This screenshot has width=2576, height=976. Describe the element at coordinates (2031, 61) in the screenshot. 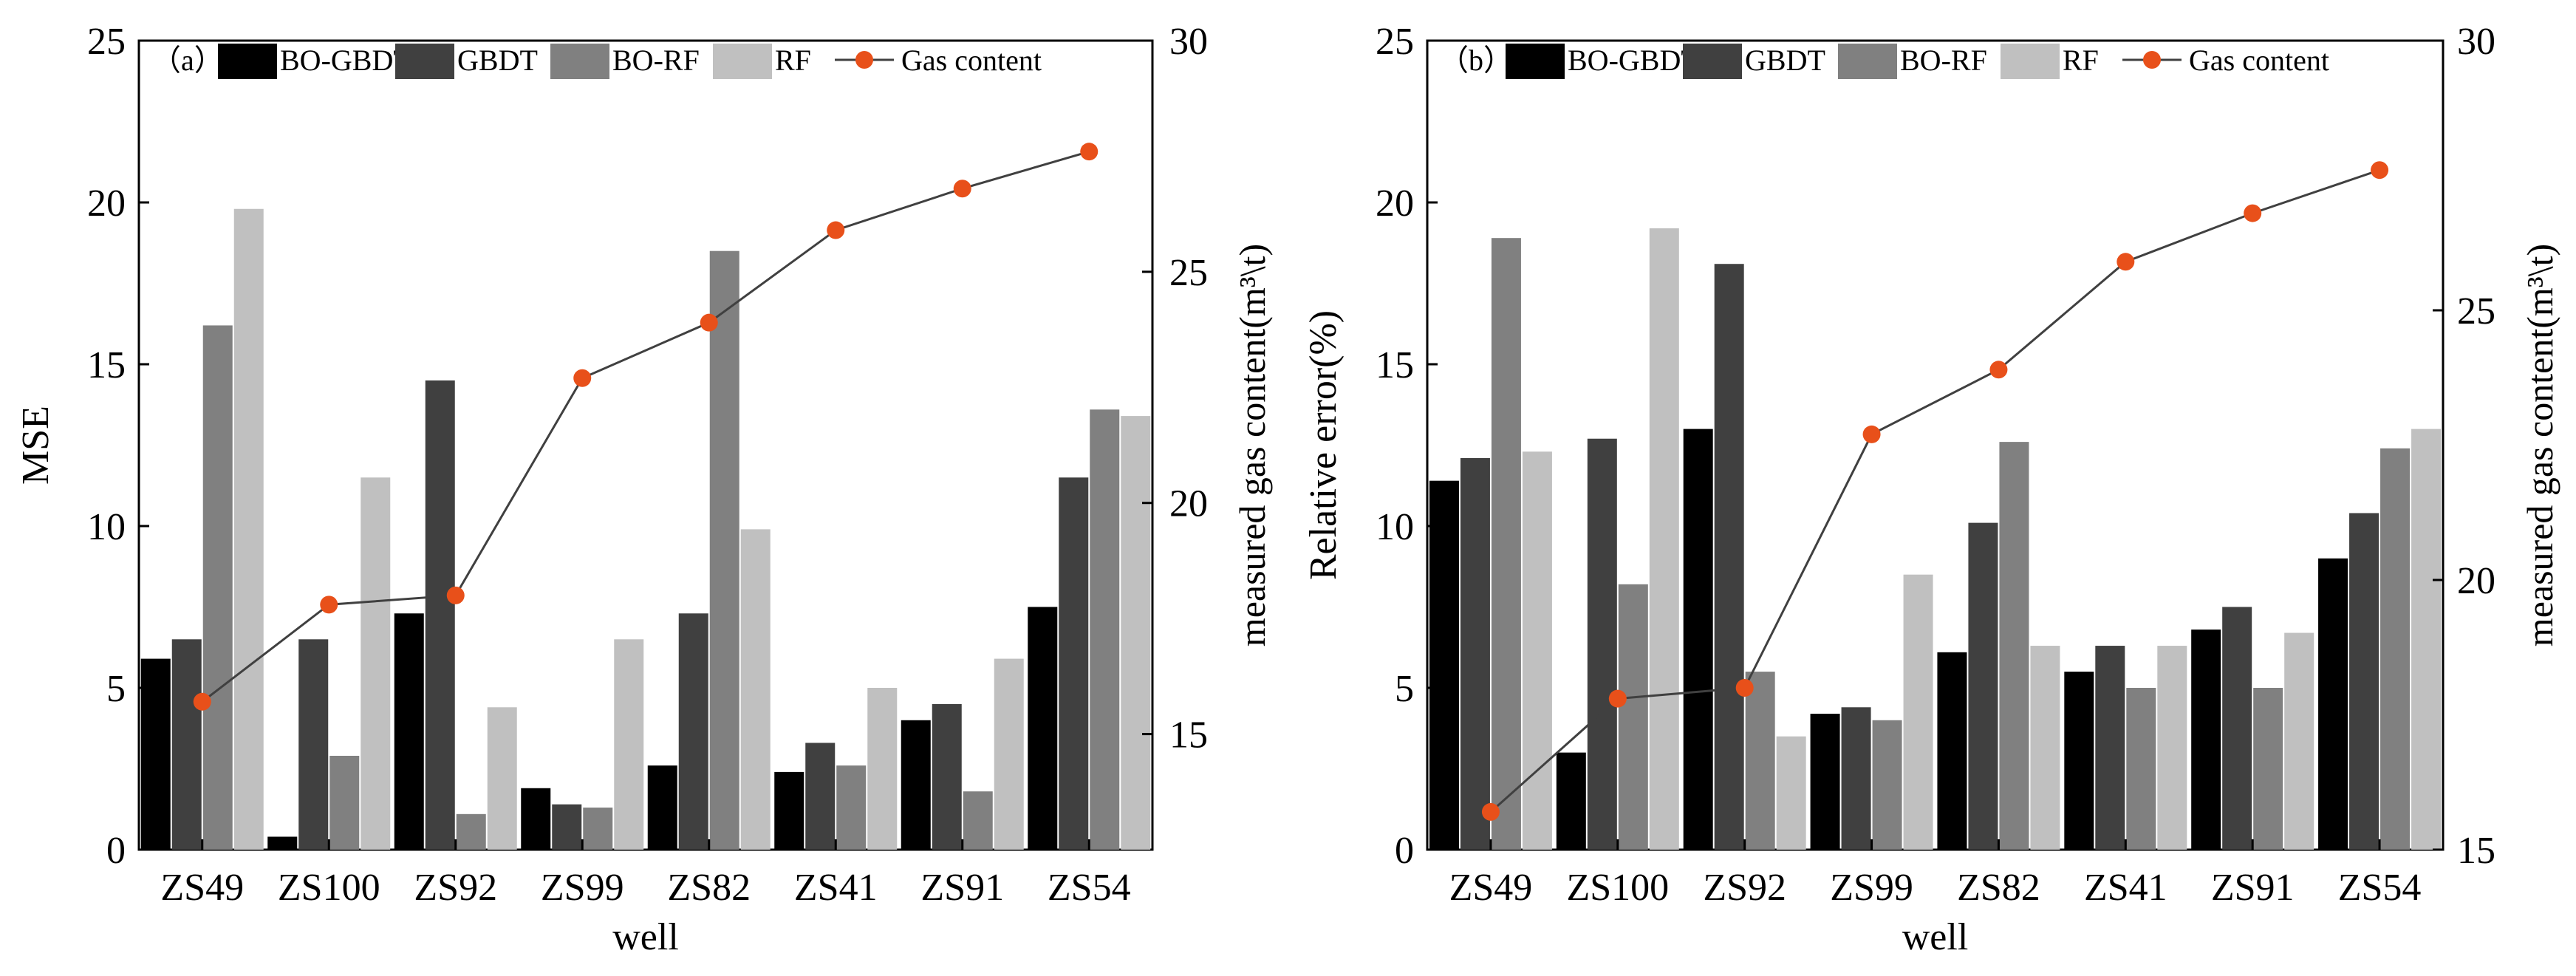

I see `legend-swatch-rf` at that location.